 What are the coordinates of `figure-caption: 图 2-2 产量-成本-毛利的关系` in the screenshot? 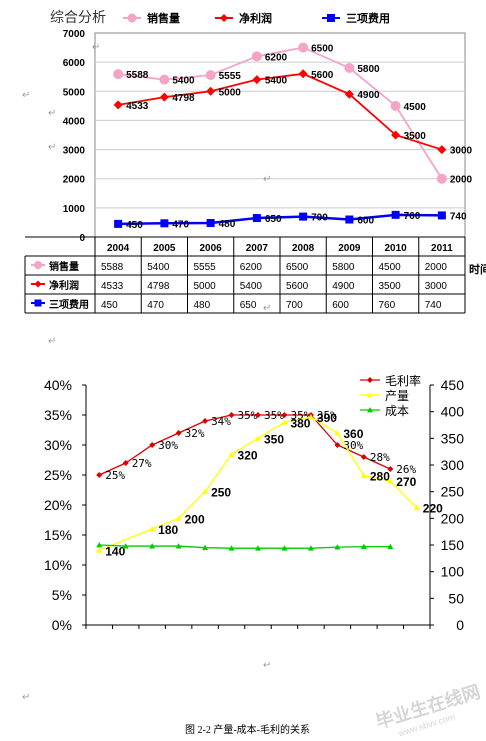 It's located at (247, 729).